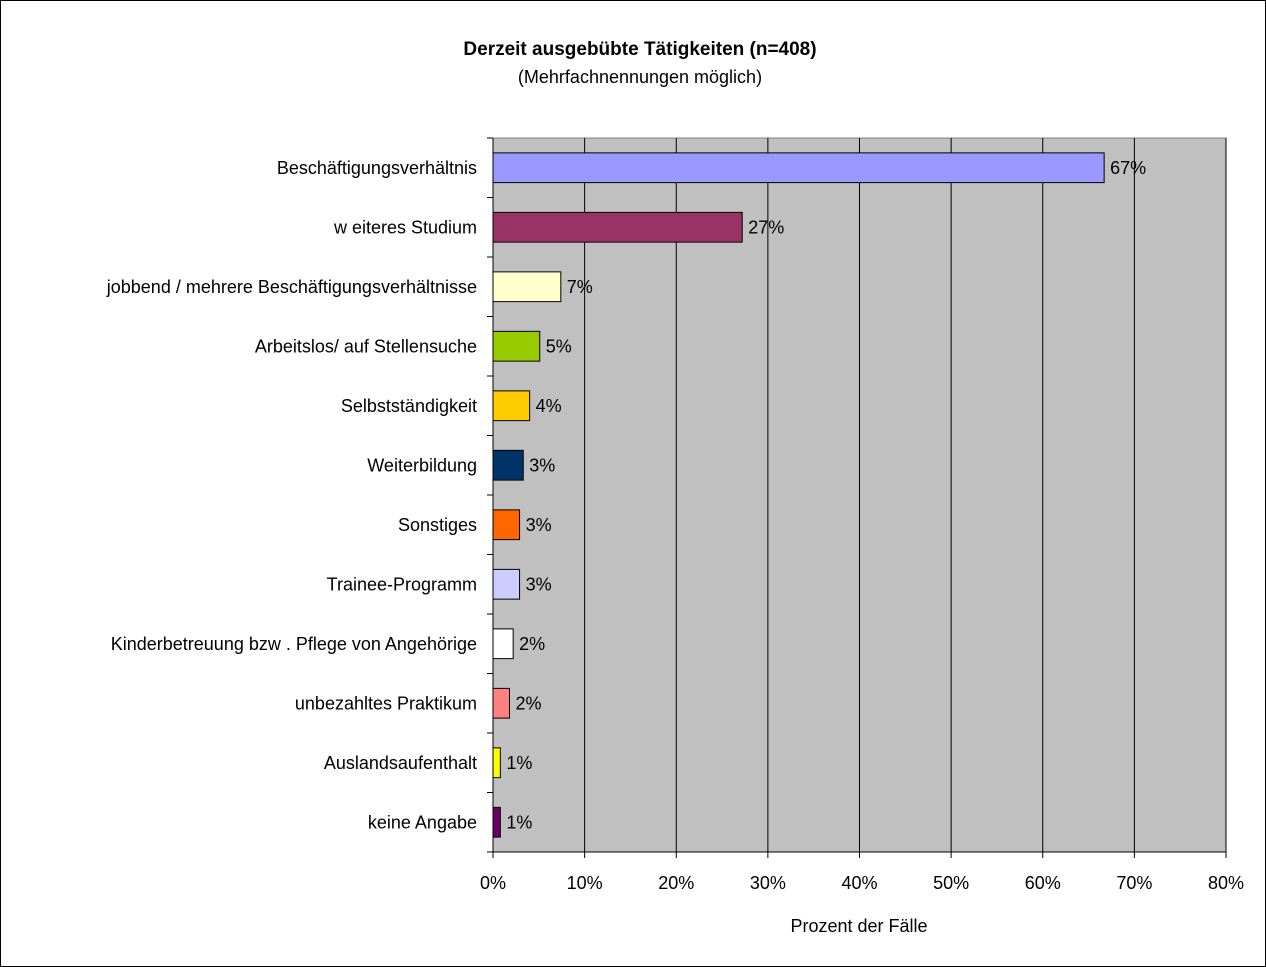  I want to click on category-label: keine Angabe, so click(422, 822).